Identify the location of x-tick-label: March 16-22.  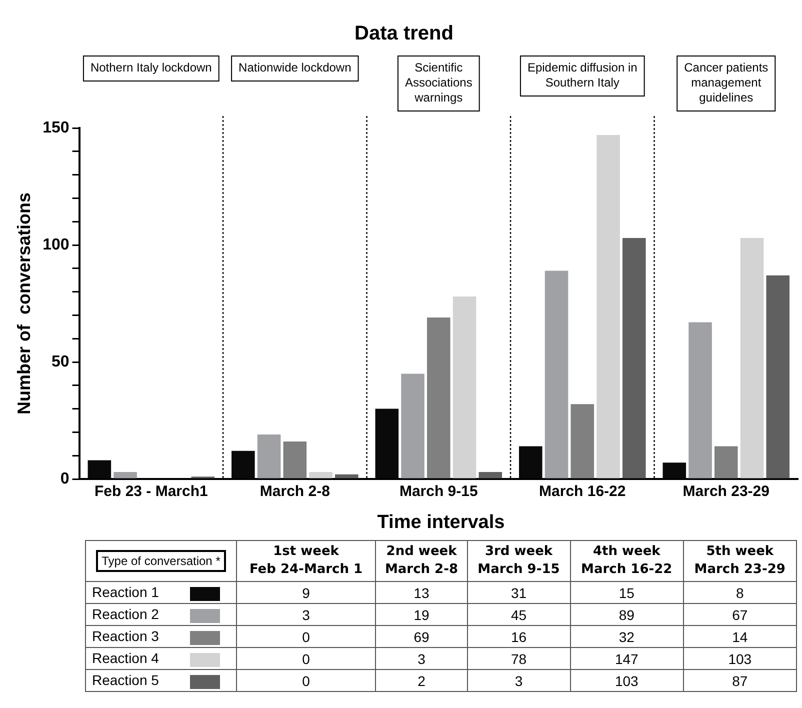
(582, 491).